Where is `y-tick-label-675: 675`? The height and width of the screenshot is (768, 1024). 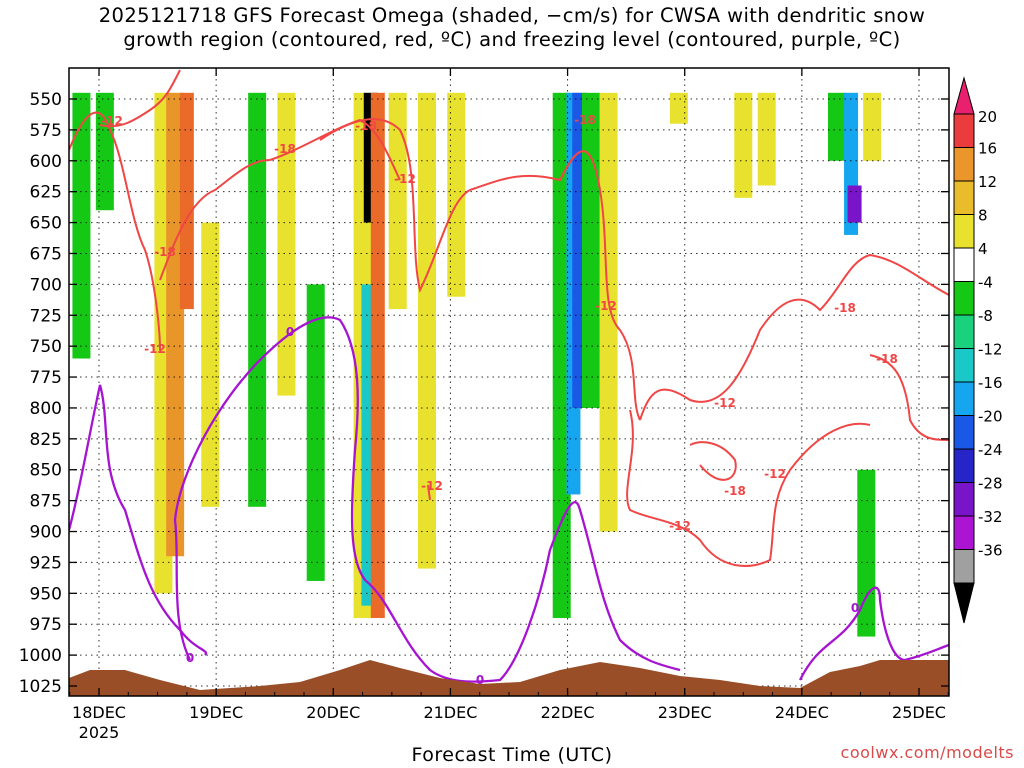 y-tick-label-675: 675 is located at coordinates (46, 254).